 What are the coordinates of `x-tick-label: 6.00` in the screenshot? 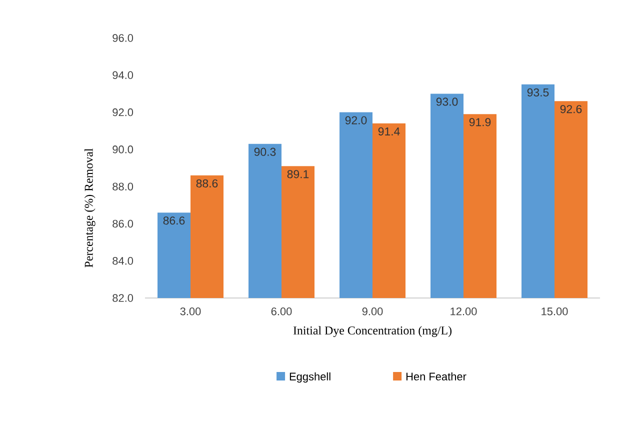 It's located at (281, 312).